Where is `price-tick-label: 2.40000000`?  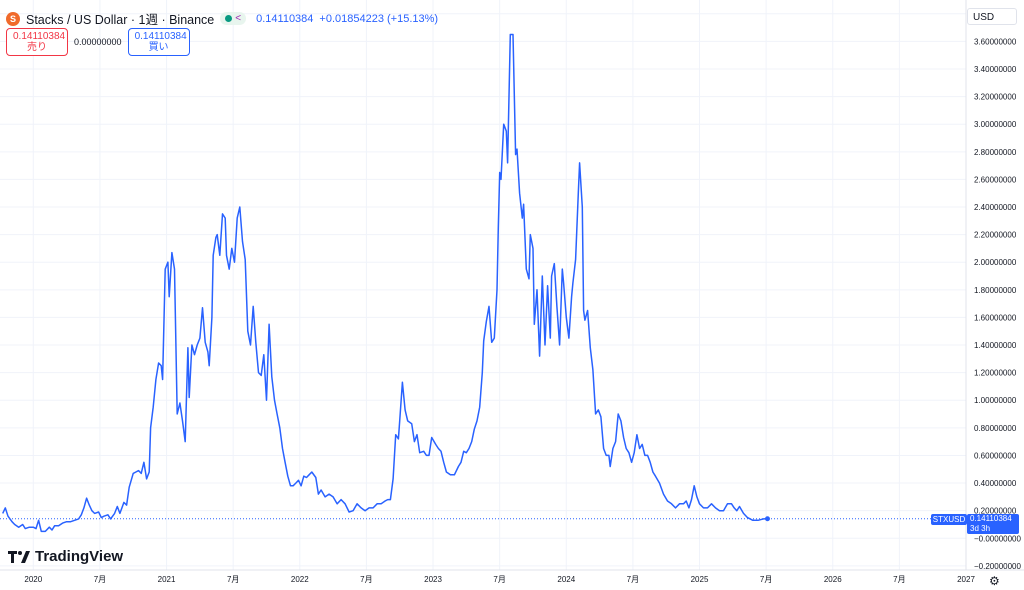 price-tick-label: 2.40000000 is located at coordinates (995, 207).